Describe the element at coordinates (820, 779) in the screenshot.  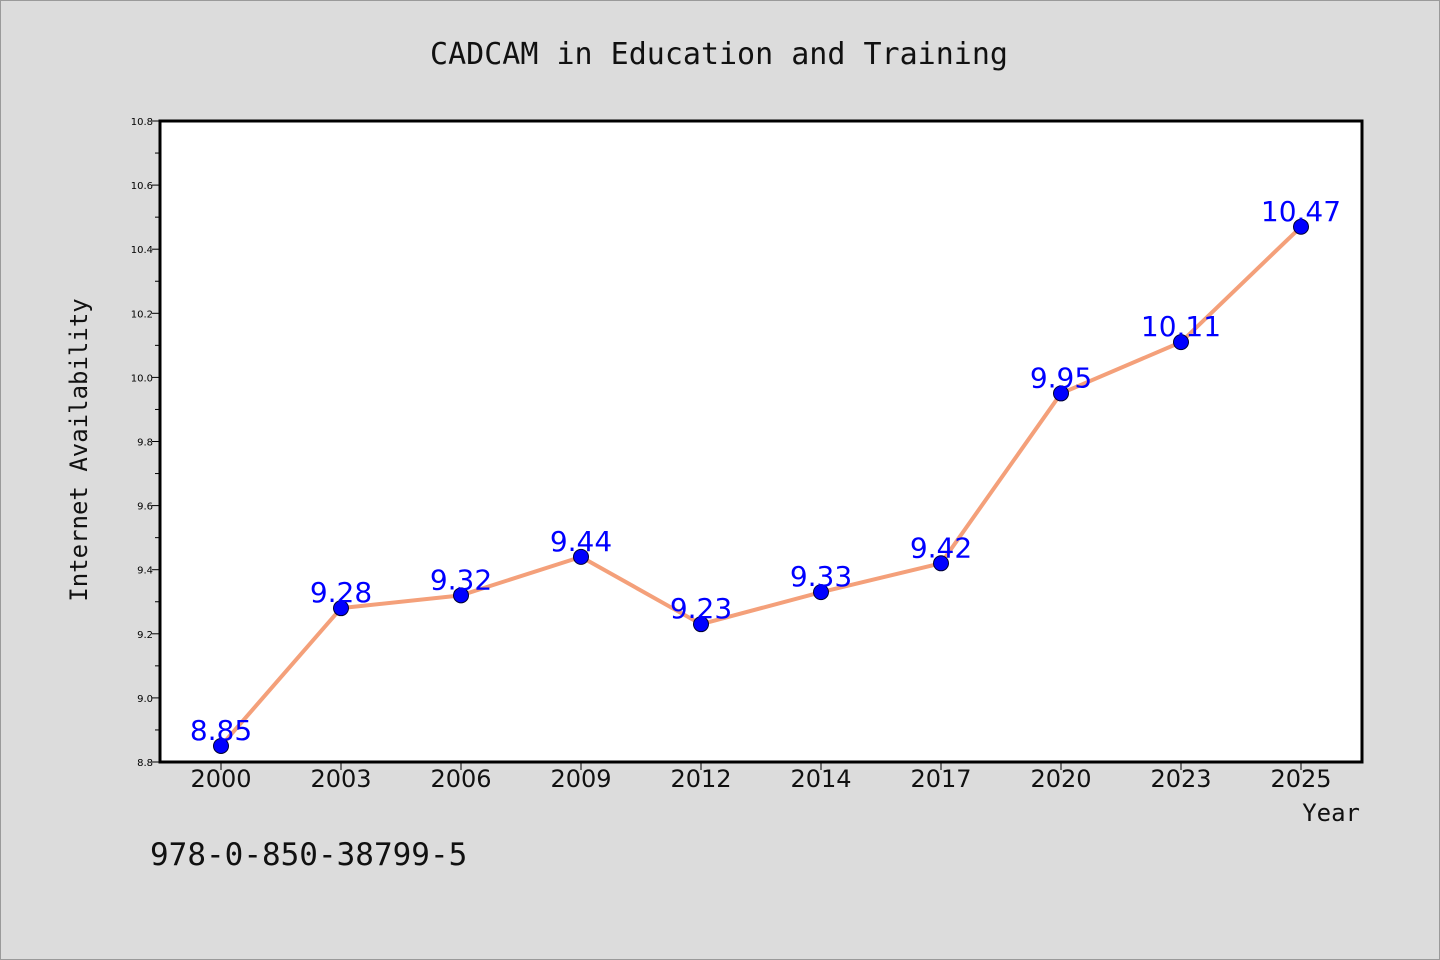
I see `x-tick-label: 2014` at that location.